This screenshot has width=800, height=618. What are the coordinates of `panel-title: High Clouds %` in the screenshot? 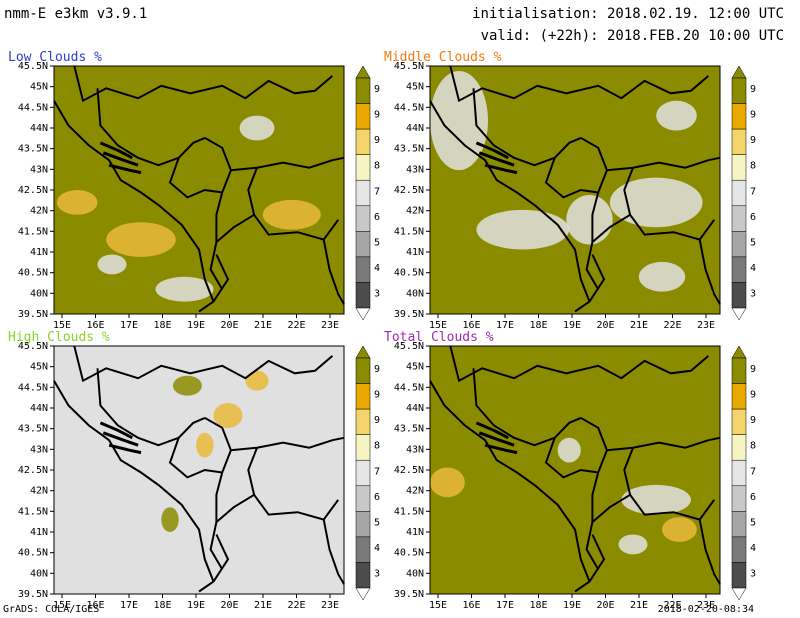 It's located at (59, 337).